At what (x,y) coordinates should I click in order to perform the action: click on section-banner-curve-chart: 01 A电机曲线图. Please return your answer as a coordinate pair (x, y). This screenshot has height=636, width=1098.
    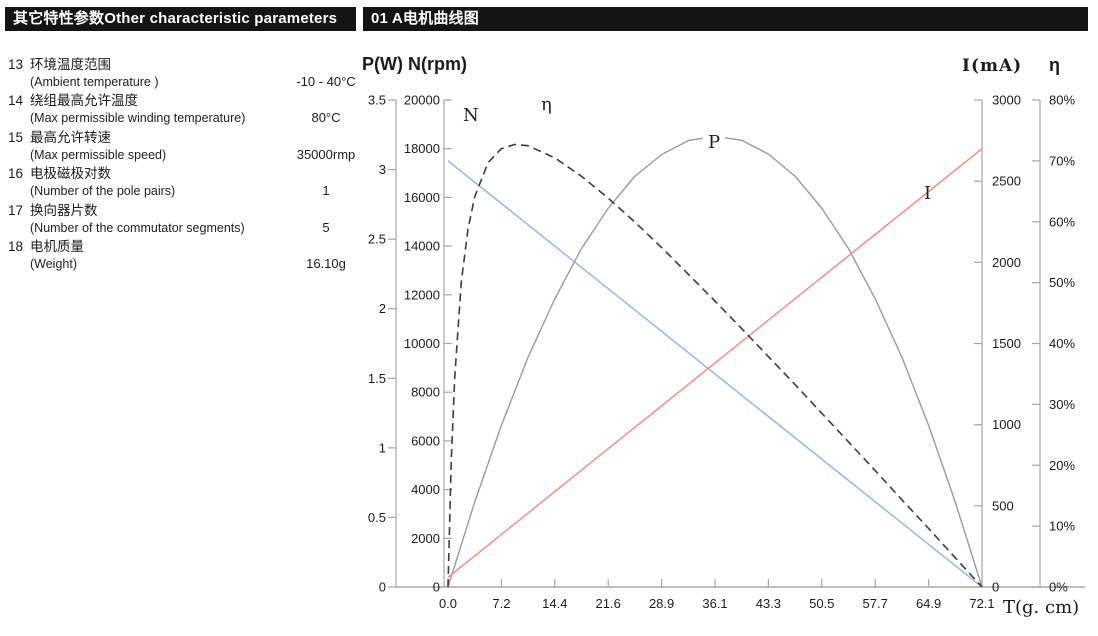
    Looking at the image, I should click on (725, 19).